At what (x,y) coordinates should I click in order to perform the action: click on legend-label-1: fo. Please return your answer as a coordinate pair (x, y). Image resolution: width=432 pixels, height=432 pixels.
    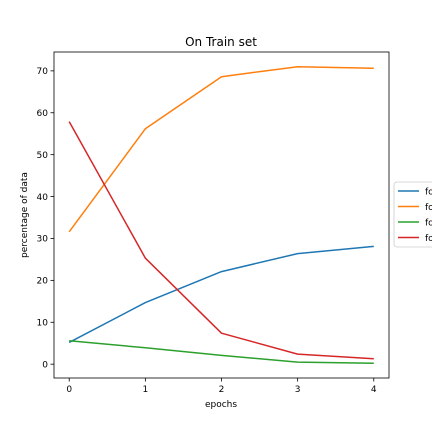
    Looking at the image, I should click on (428, 192).